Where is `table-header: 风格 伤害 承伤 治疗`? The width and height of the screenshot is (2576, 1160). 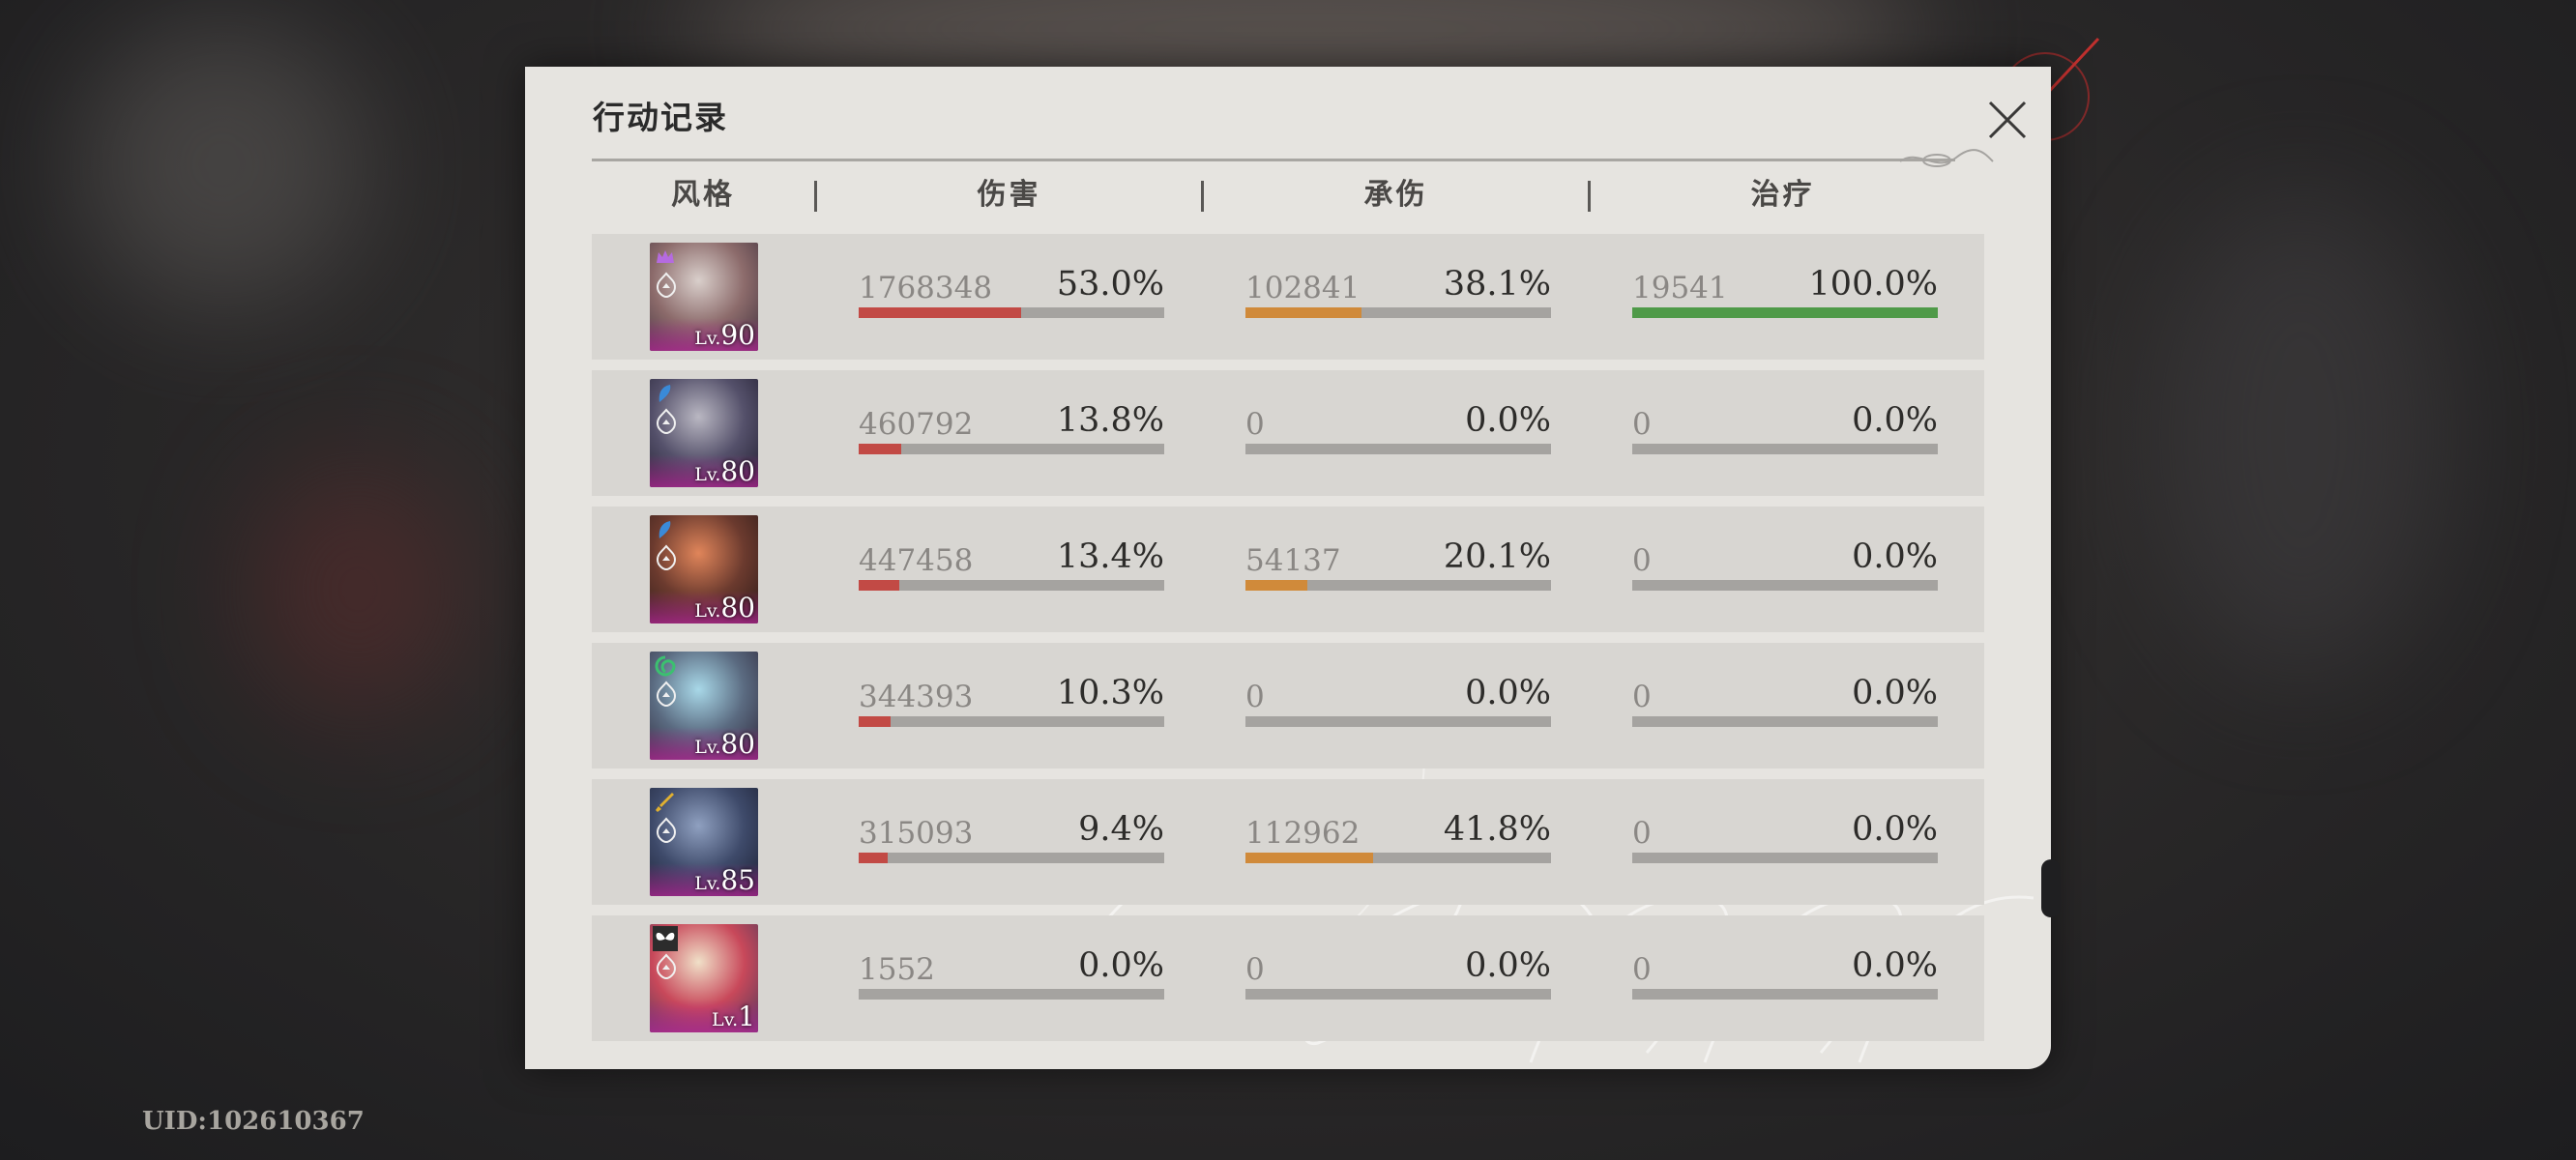 table-header: 风格 伤害 承伤 治疗 is located at coordinates (1288, 195).